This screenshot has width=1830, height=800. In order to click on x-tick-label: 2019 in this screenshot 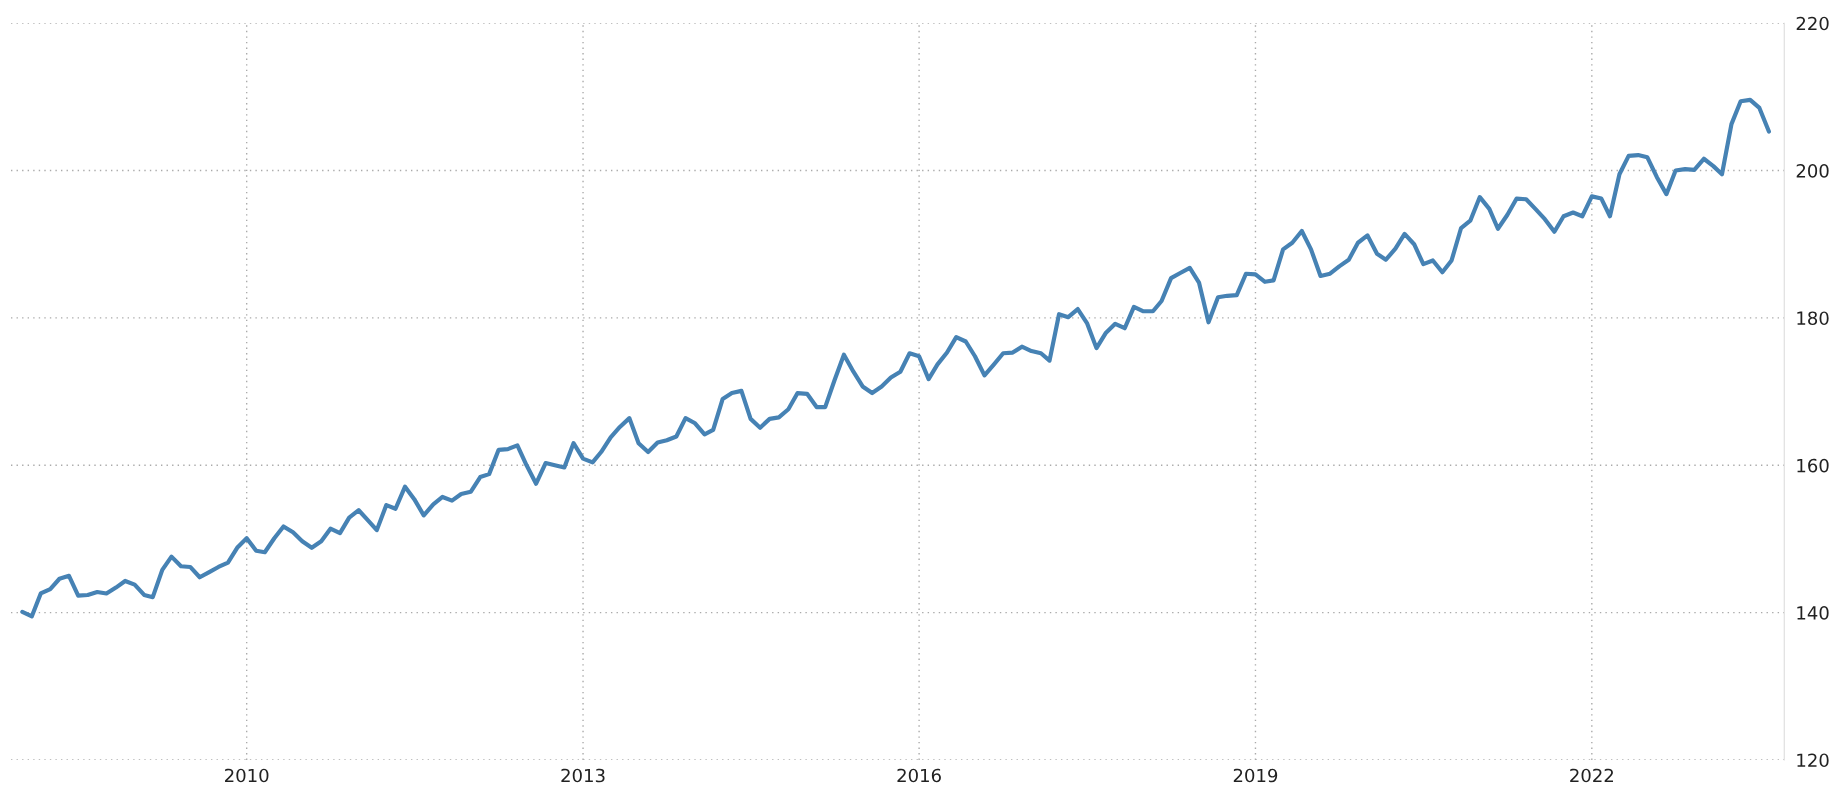, I will do `click(1255, 775)`.